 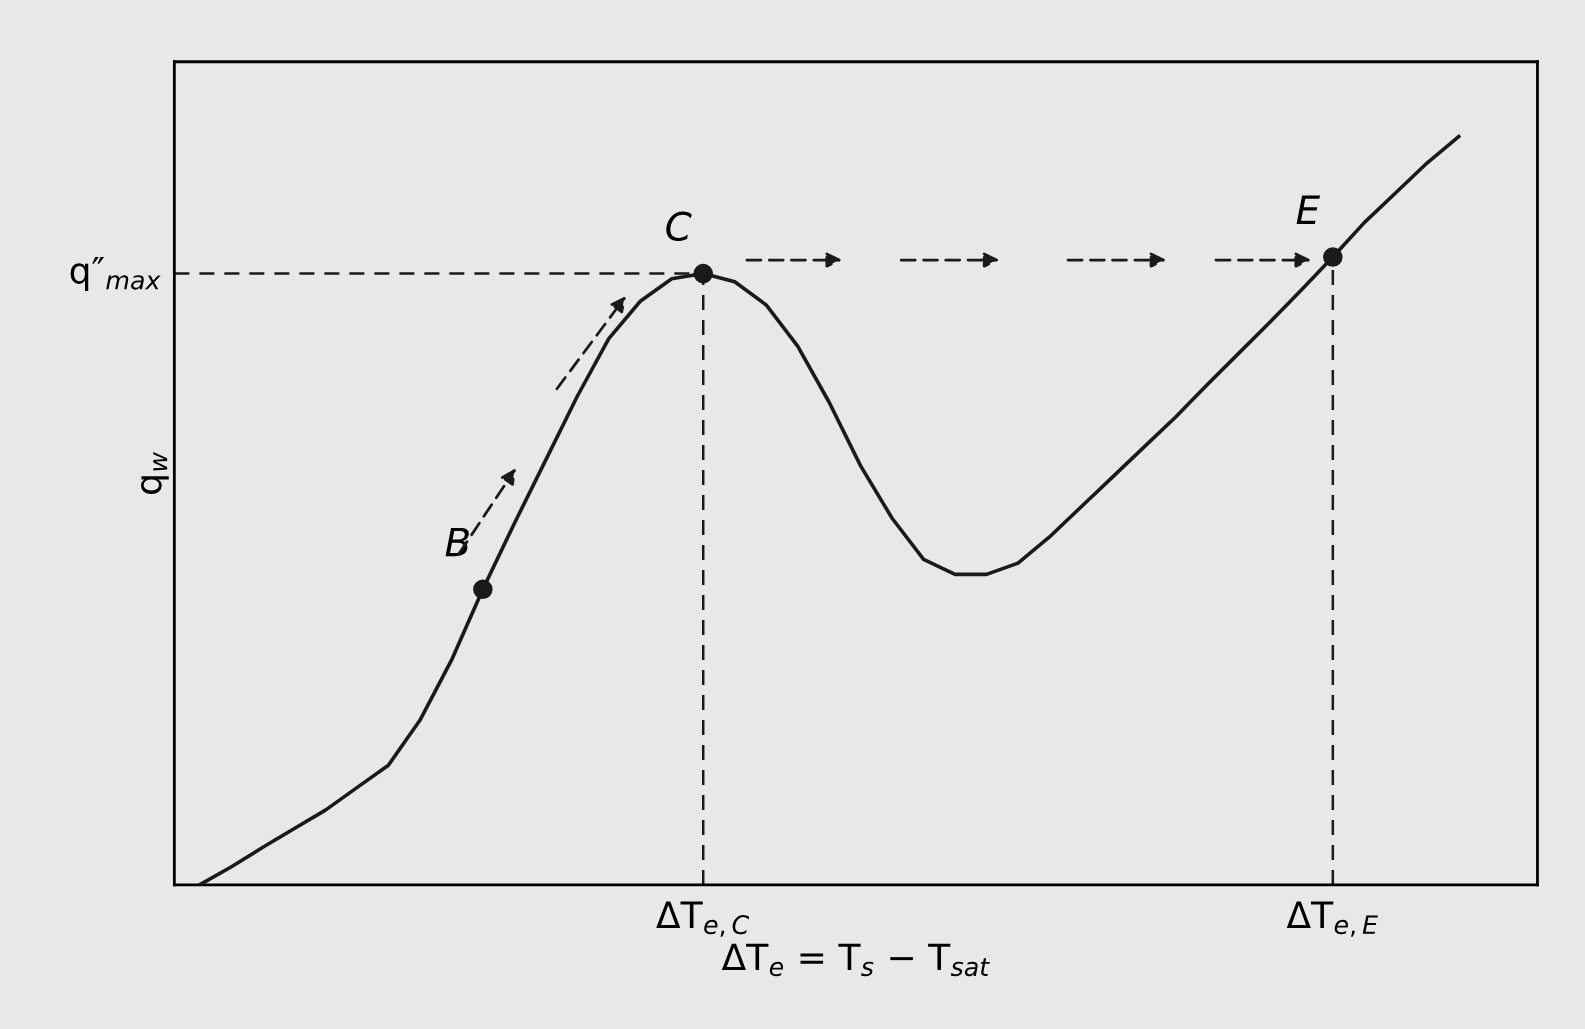 What do you see at coordinates (855, 960) in the screenshot?
I see `x-axis-title: ΔT$_{e}$ = T$_{s}$ − T$_{sat}$` at bounding box center [855, 960].